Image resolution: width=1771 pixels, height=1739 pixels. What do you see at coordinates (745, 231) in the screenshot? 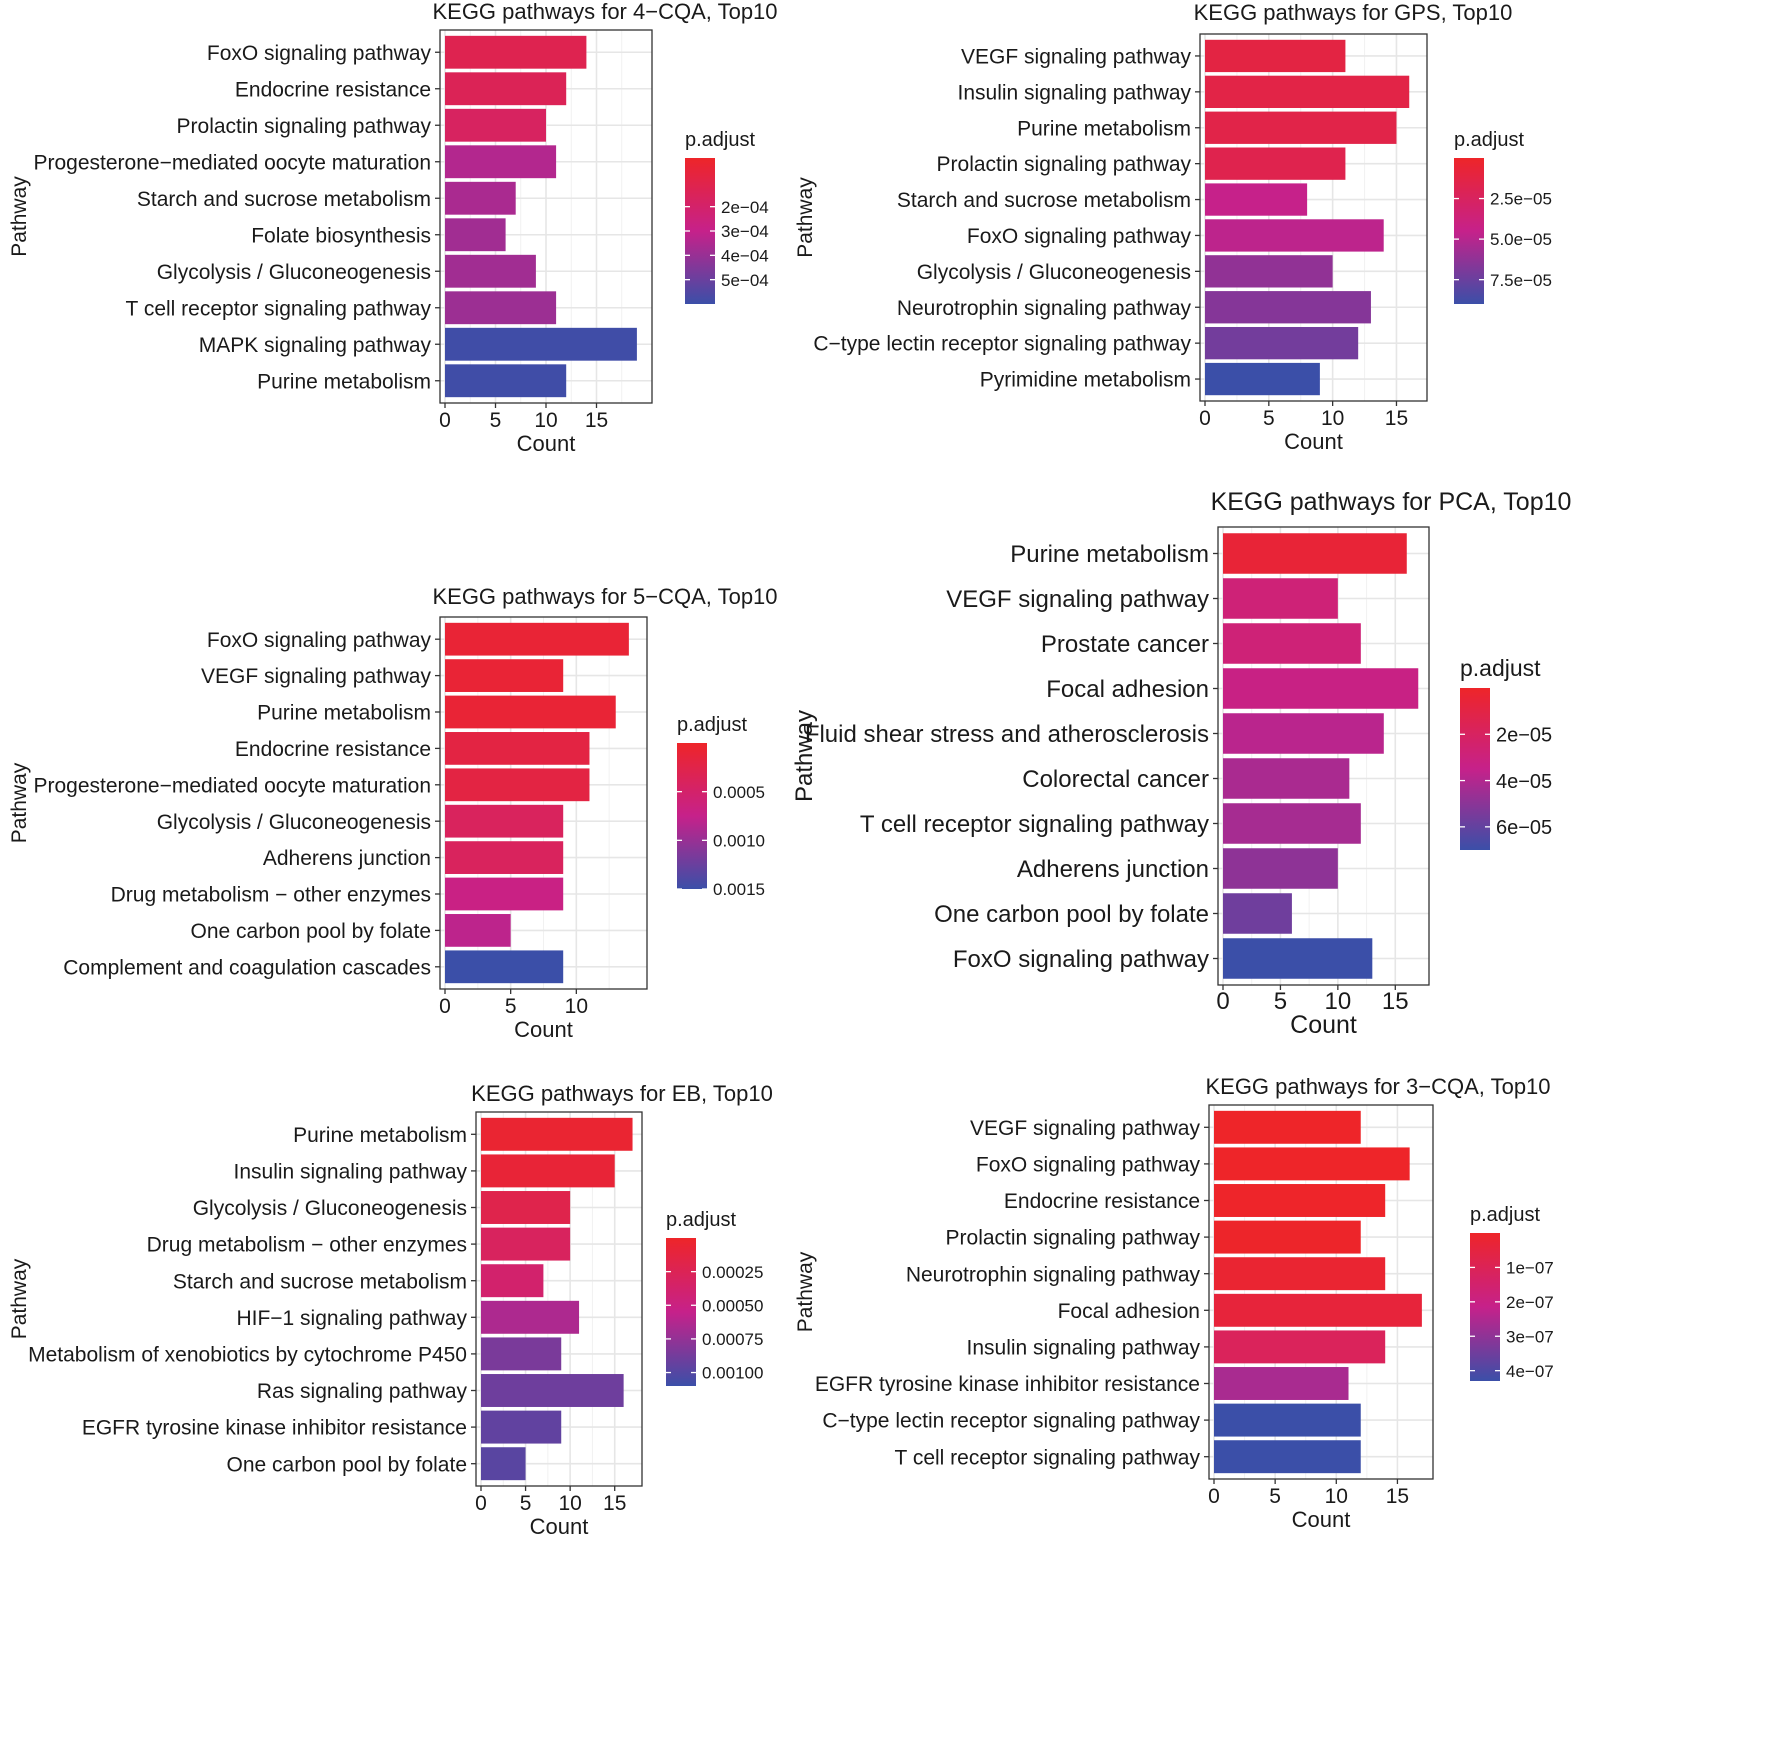
I see `legend-tick-label: 3e−04` at bounding box center [745, 231].